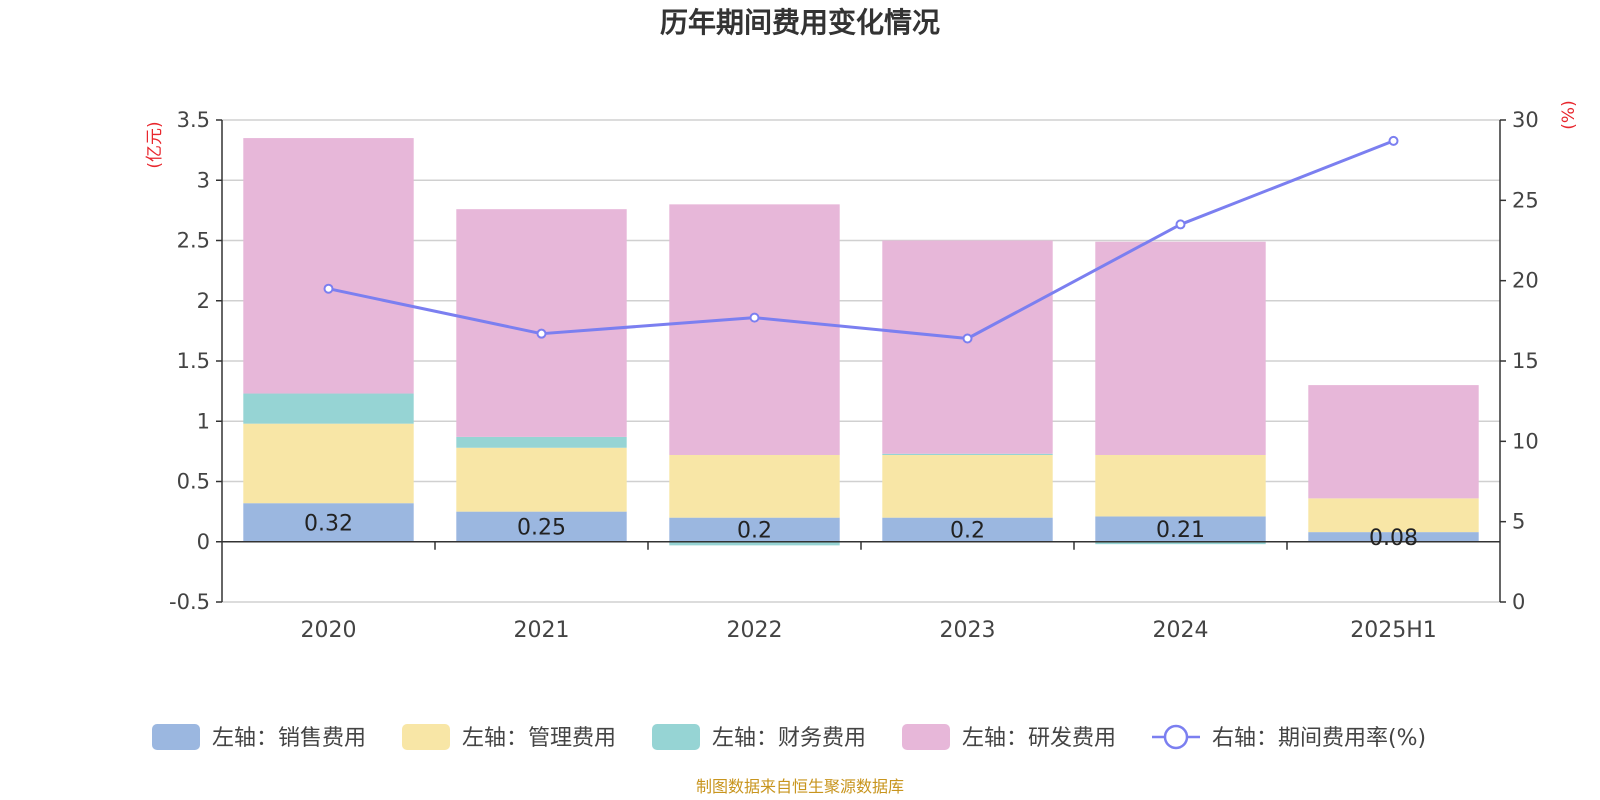 The image size is (1600, 800). I want to click on data-label-layer: 0.32 0.25 0.2 0.2 0.21 0.08, so click(861, 530).